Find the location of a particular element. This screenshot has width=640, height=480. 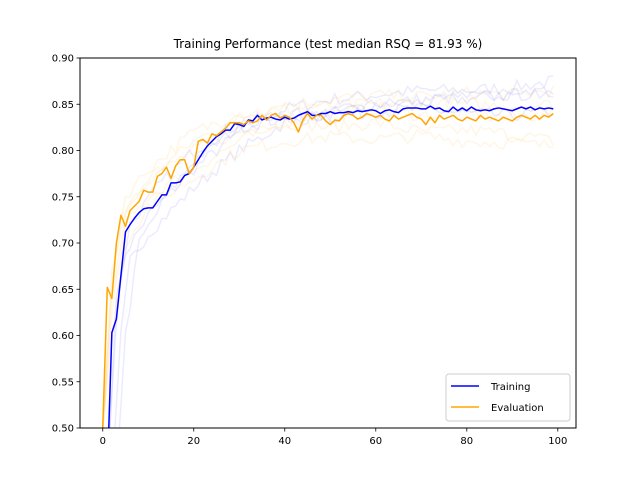

x-tick-label: 100 is located at coordinates (557, 441).